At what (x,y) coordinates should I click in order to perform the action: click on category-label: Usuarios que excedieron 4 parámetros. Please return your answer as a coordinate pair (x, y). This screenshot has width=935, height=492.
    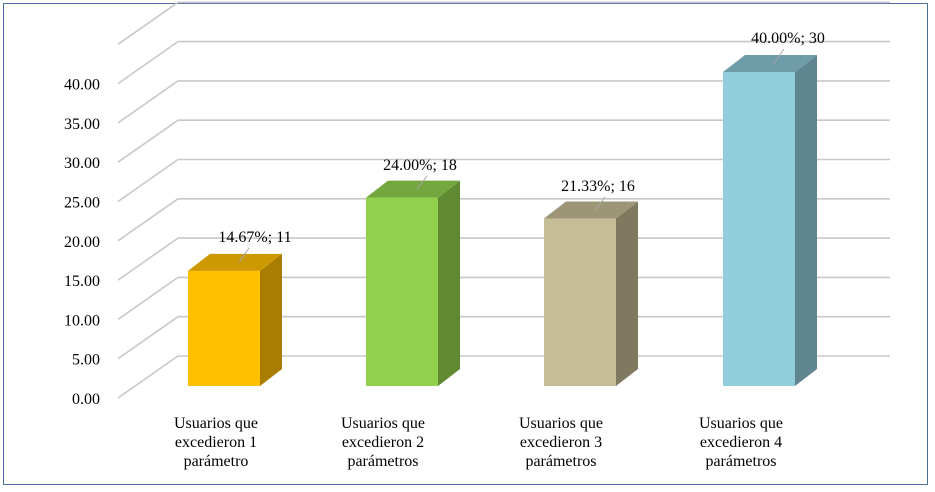
    Looking at the image, I should click on (741, 442).